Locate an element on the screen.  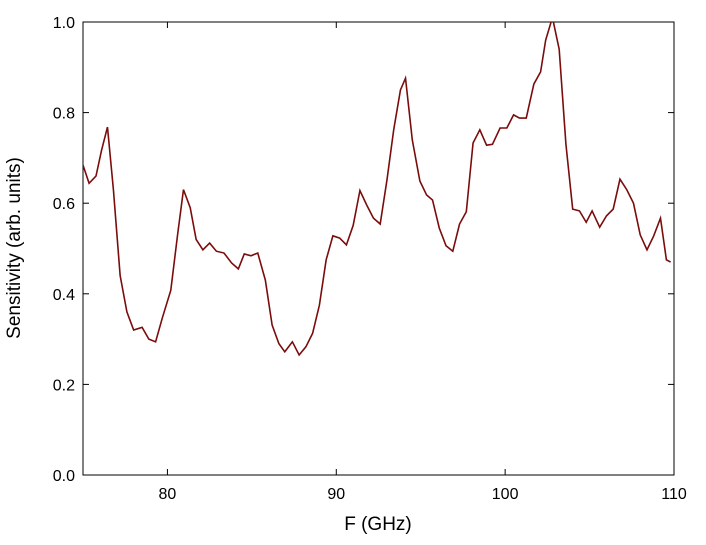
y-tick-label: 0.2 is located at coordinates (64, 385).